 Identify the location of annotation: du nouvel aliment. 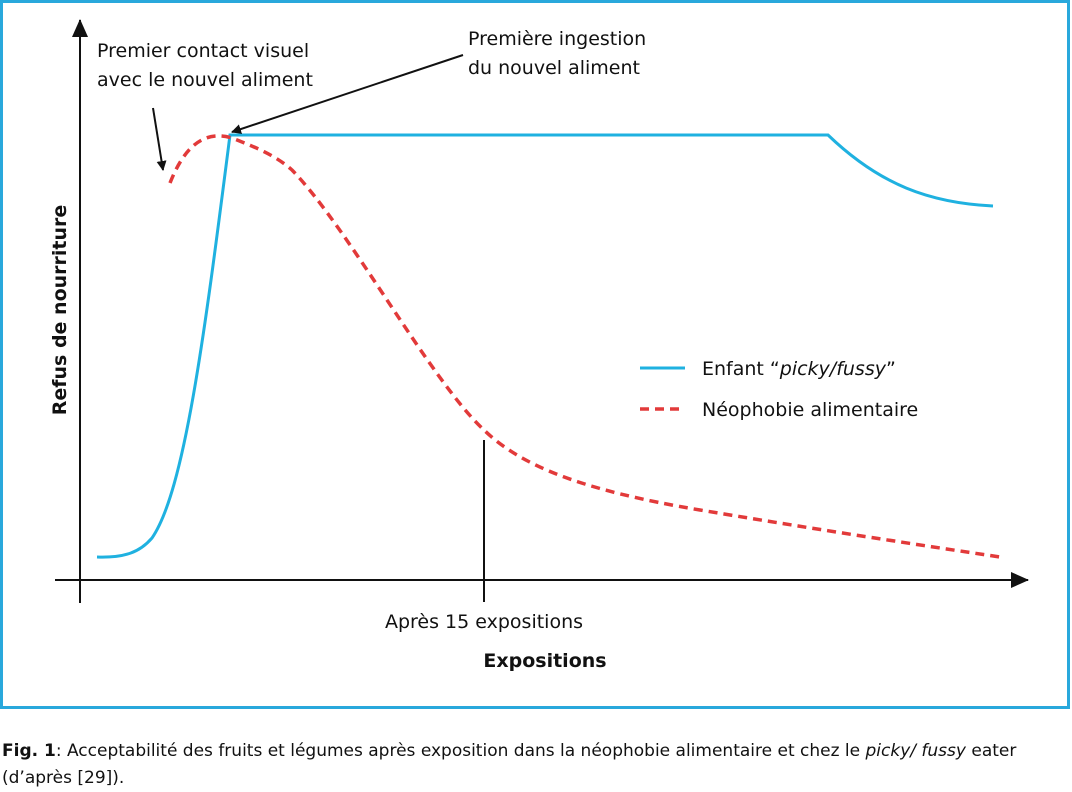
(554, 68).